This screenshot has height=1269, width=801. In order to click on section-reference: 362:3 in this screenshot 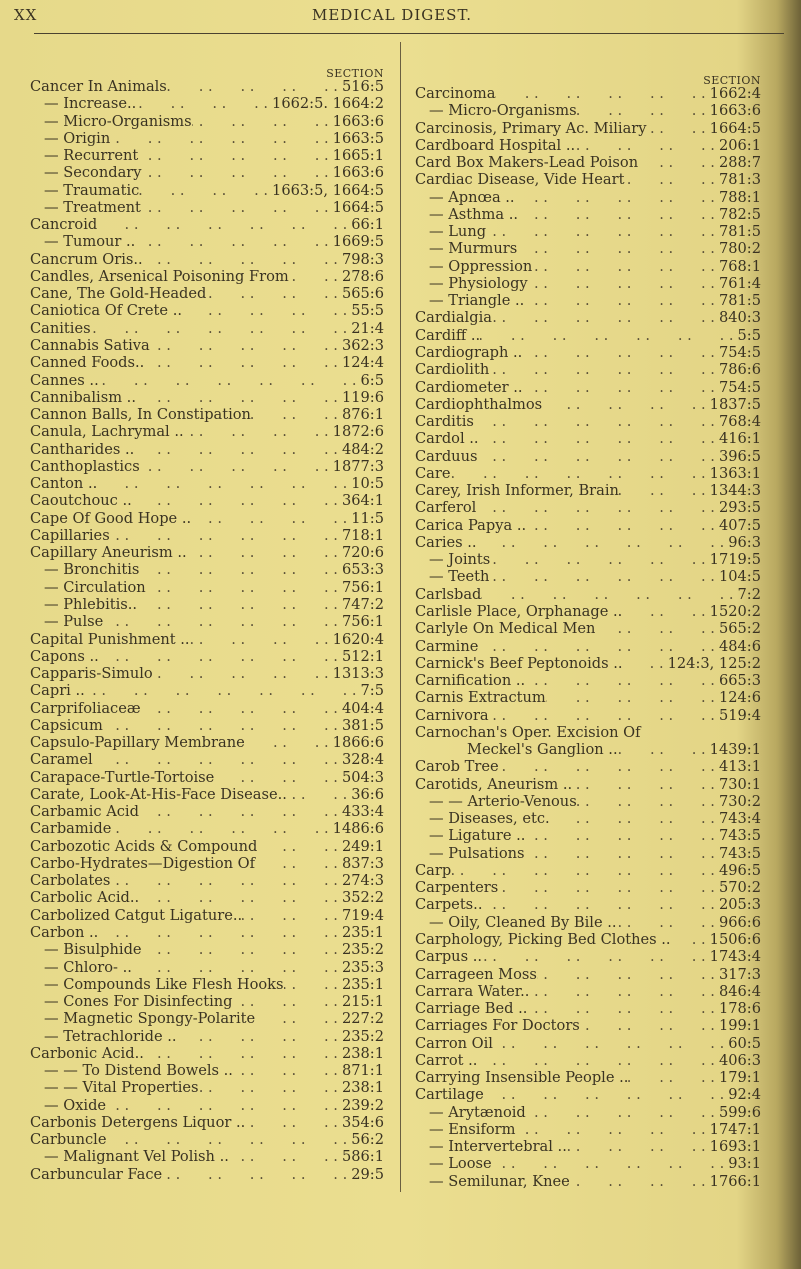, I will do `click(362, 345)`.